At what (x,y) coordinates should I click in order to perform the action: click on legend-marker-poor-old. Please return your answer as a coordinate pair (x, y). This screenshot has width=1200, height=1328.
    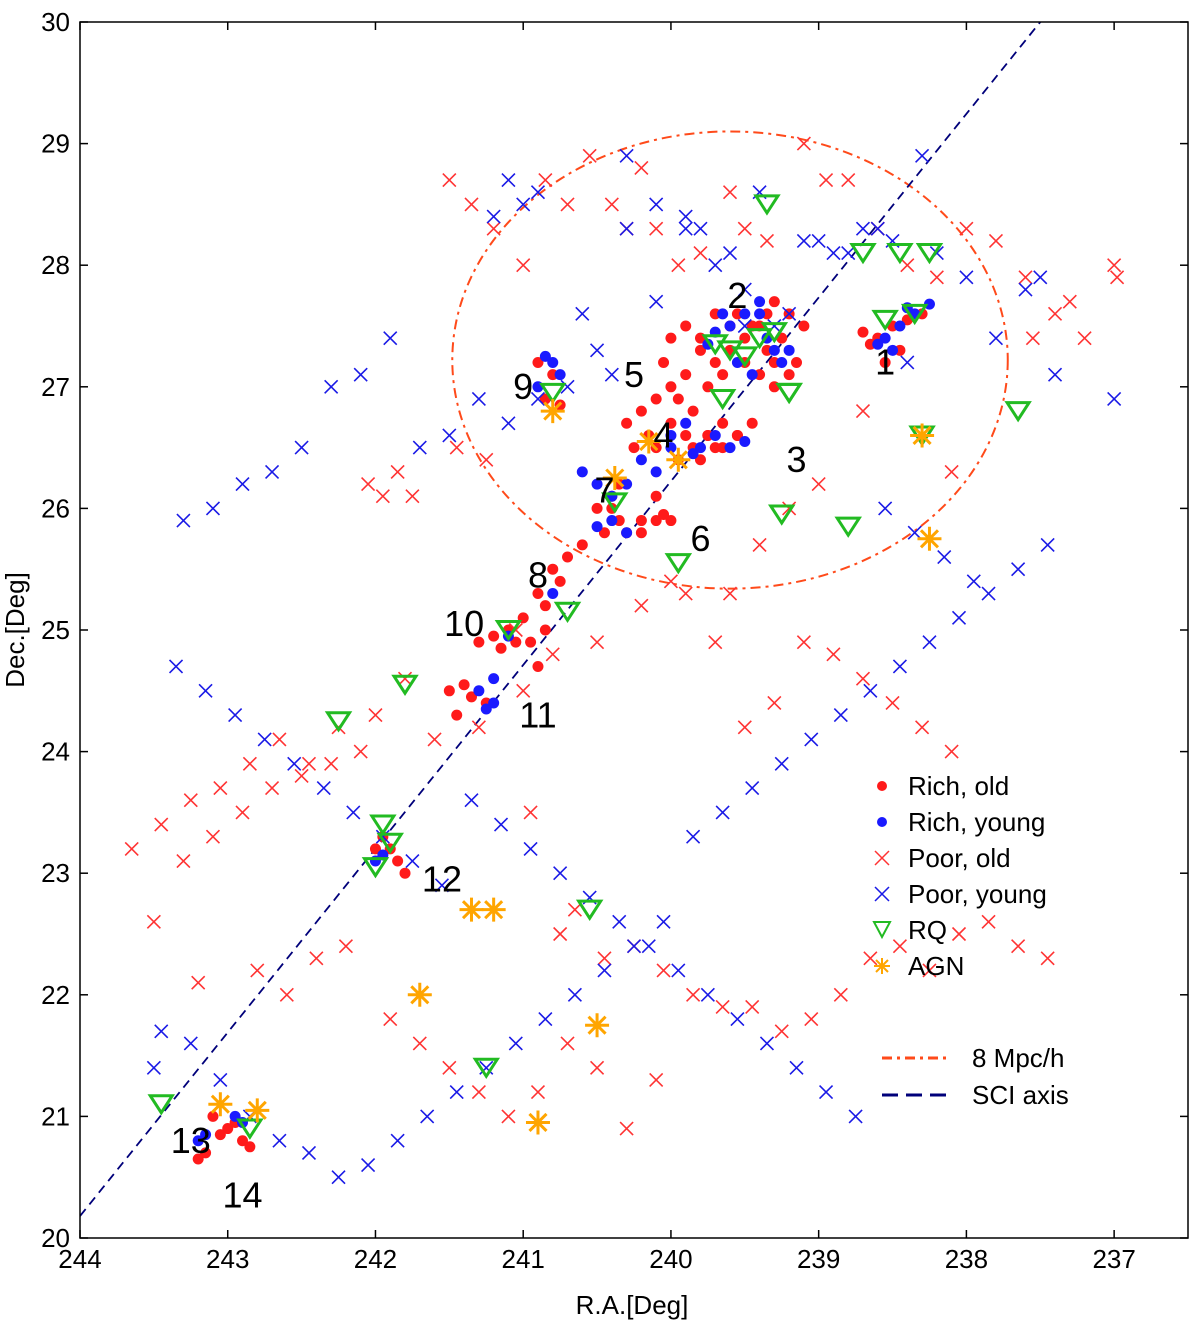
    Looking at the image, I should click on (882, 858).